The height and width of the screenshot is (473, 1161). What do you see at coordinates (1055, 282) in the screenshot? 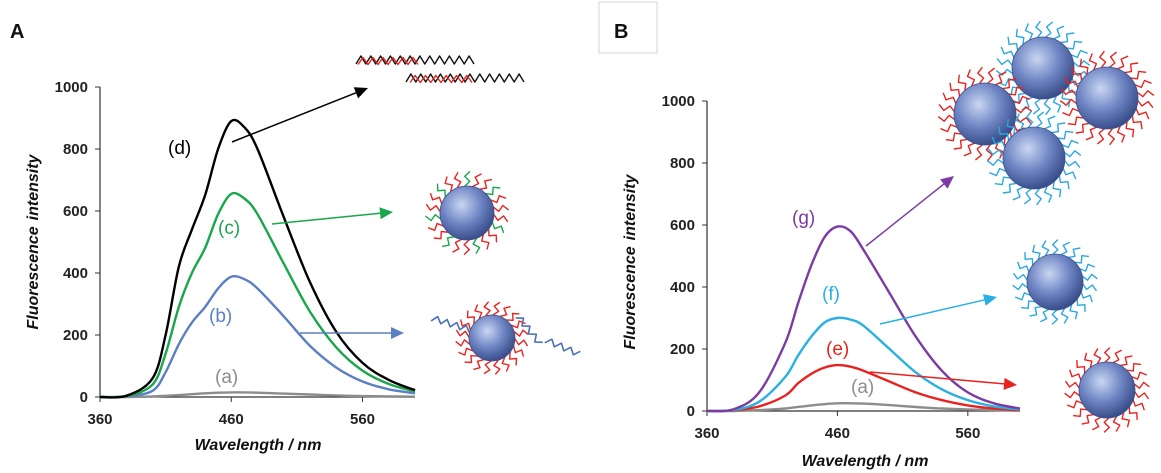
I see `sphere-dna-cyan` at bounding box center [1055, 282].